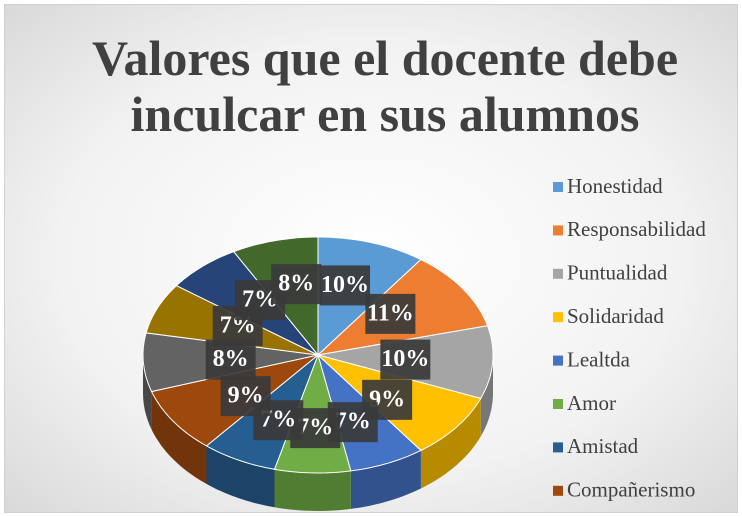  I want to click on data-label: 7%, so click(353, 422).